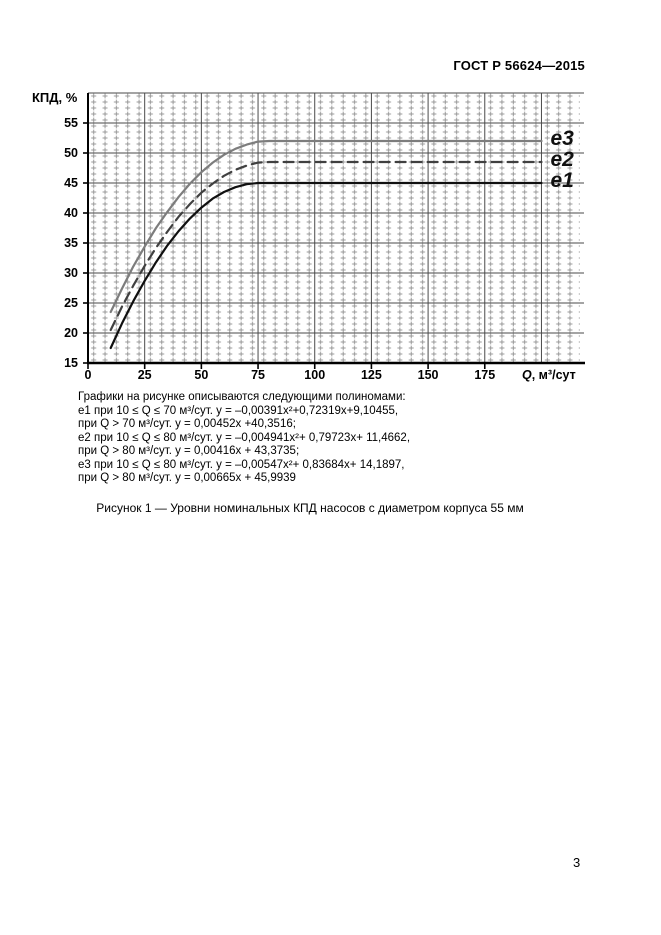 The image size is (661, 935). What do you see at coordinates (549, 375) in the screenshot?
I see `x-axis-label: Q, м³/сут` at bounding box center [549, 375].